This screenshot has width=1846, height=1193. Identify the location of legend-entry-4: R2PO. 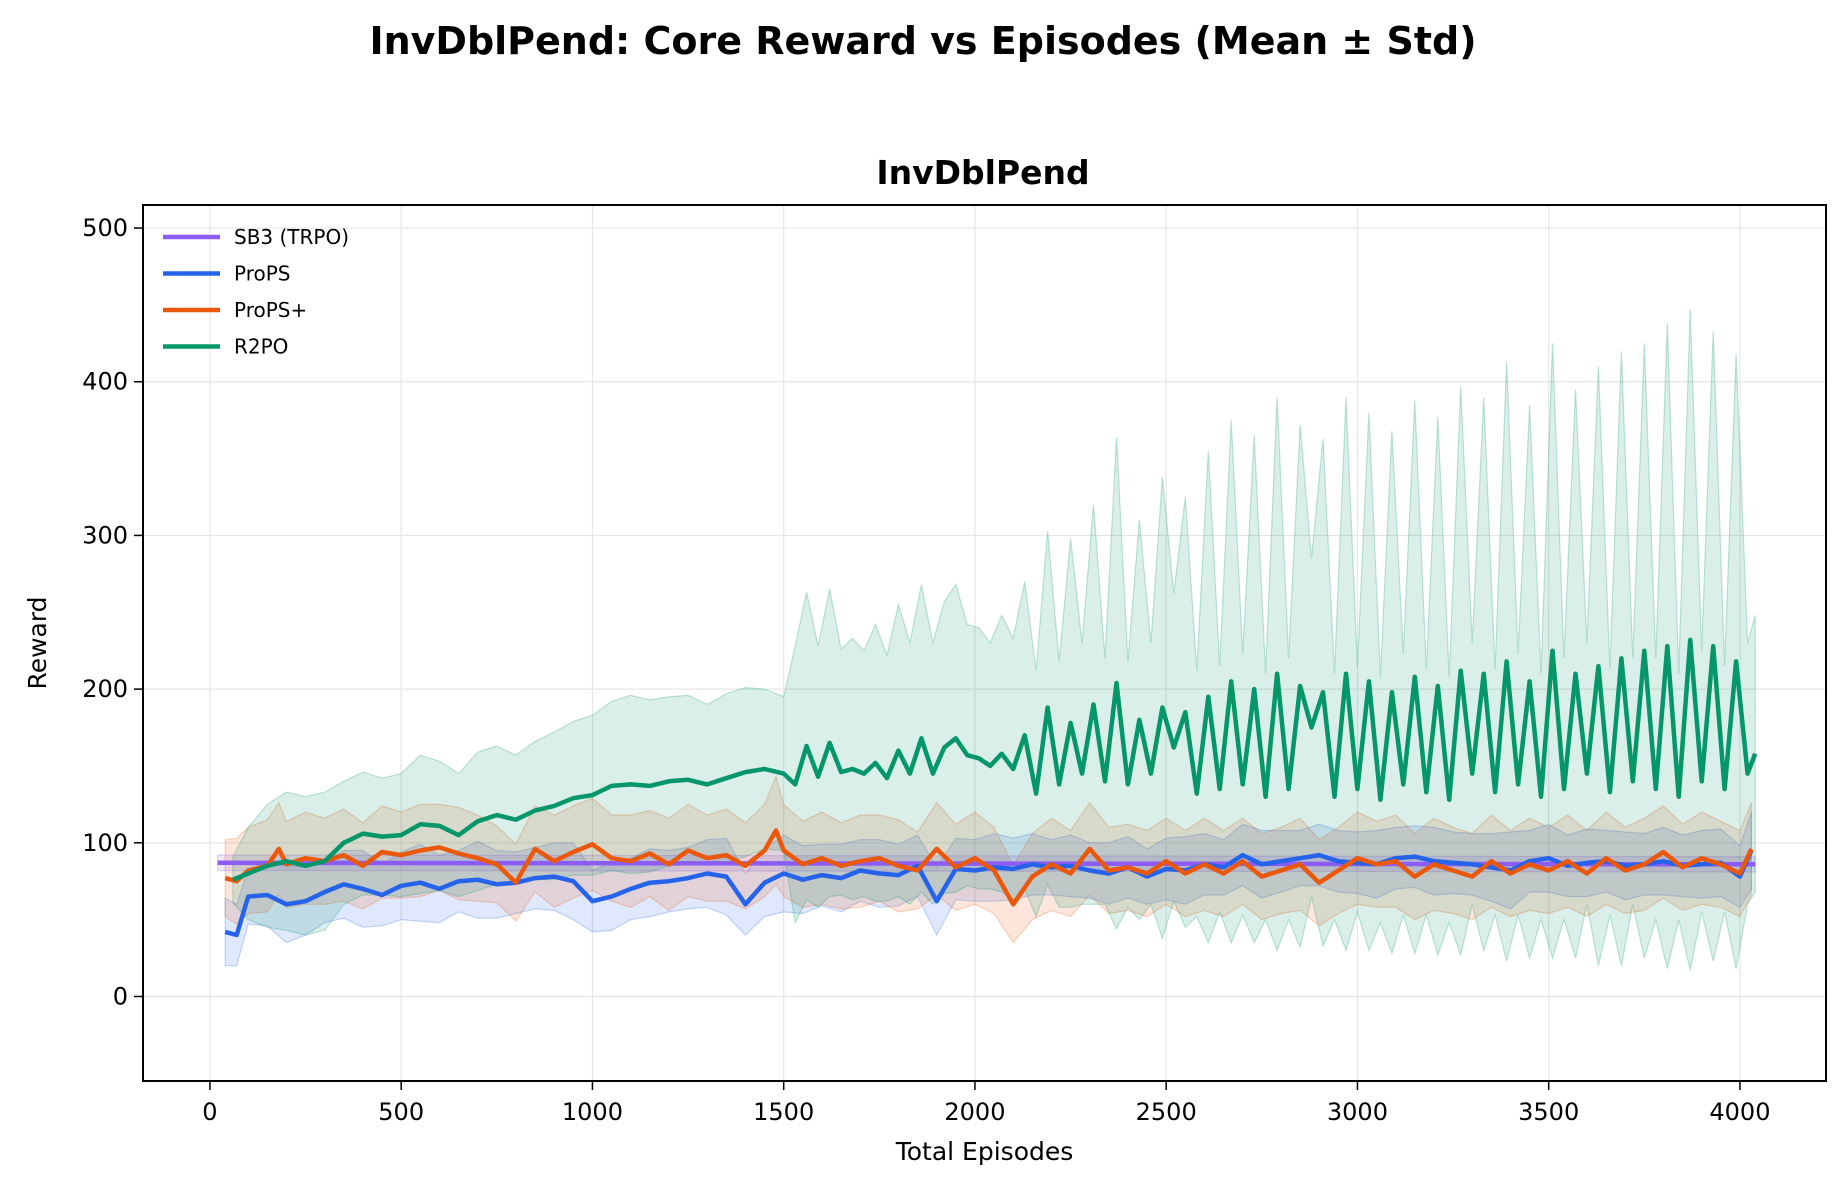
(261, 347).